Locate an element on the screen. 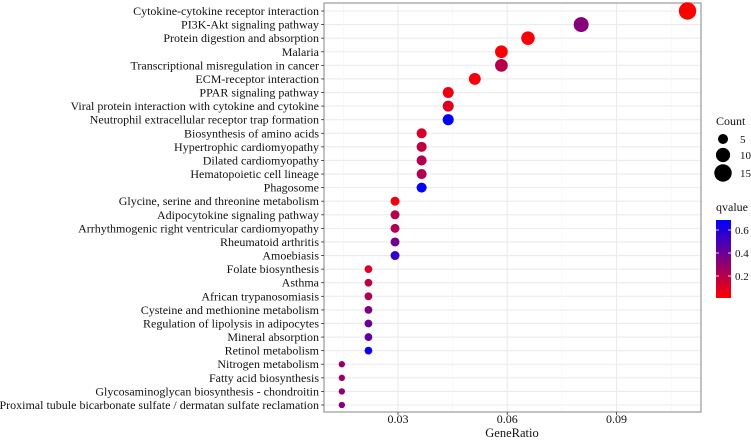 The height and width of the screenshot is (440, 751). y-tick-label: Amoebiasis is located at coordinates (290, 256).